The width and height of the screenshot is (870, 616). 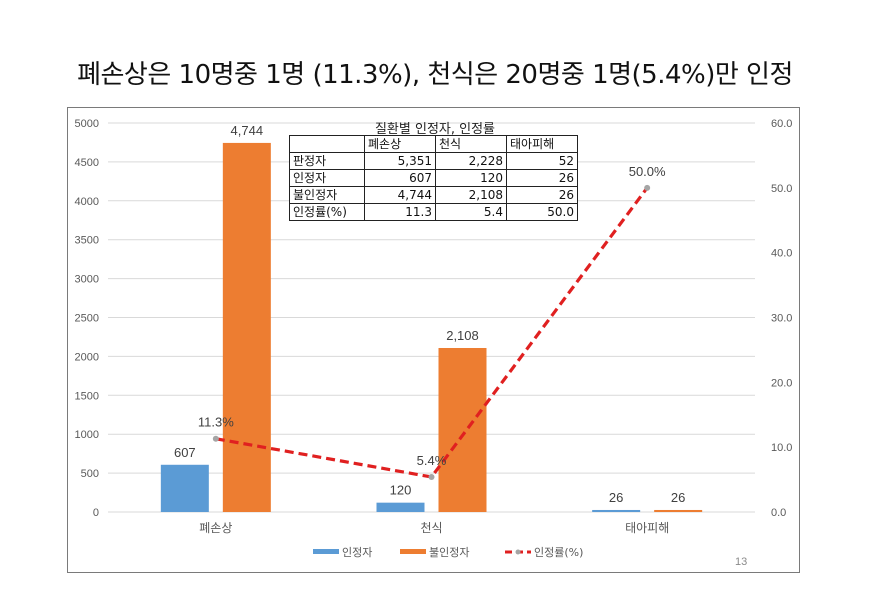 What do you see at coordinates (400, 195) in the screenshot?
I see `table-cell: 4,744` at bounding box center [400, 195].